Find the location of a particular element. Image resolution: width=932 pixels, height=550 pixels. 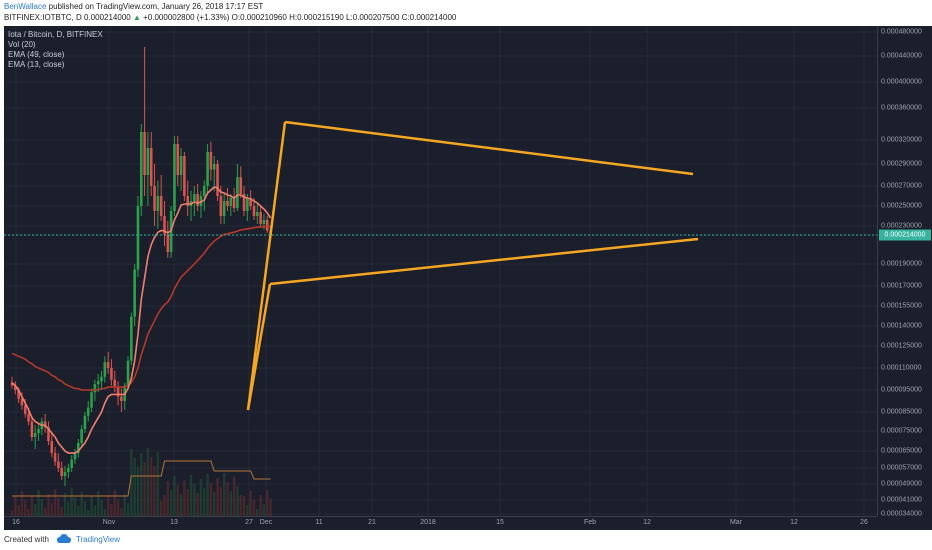

y-tick-label: 0.000360000 is located at coordinates (901, 108).